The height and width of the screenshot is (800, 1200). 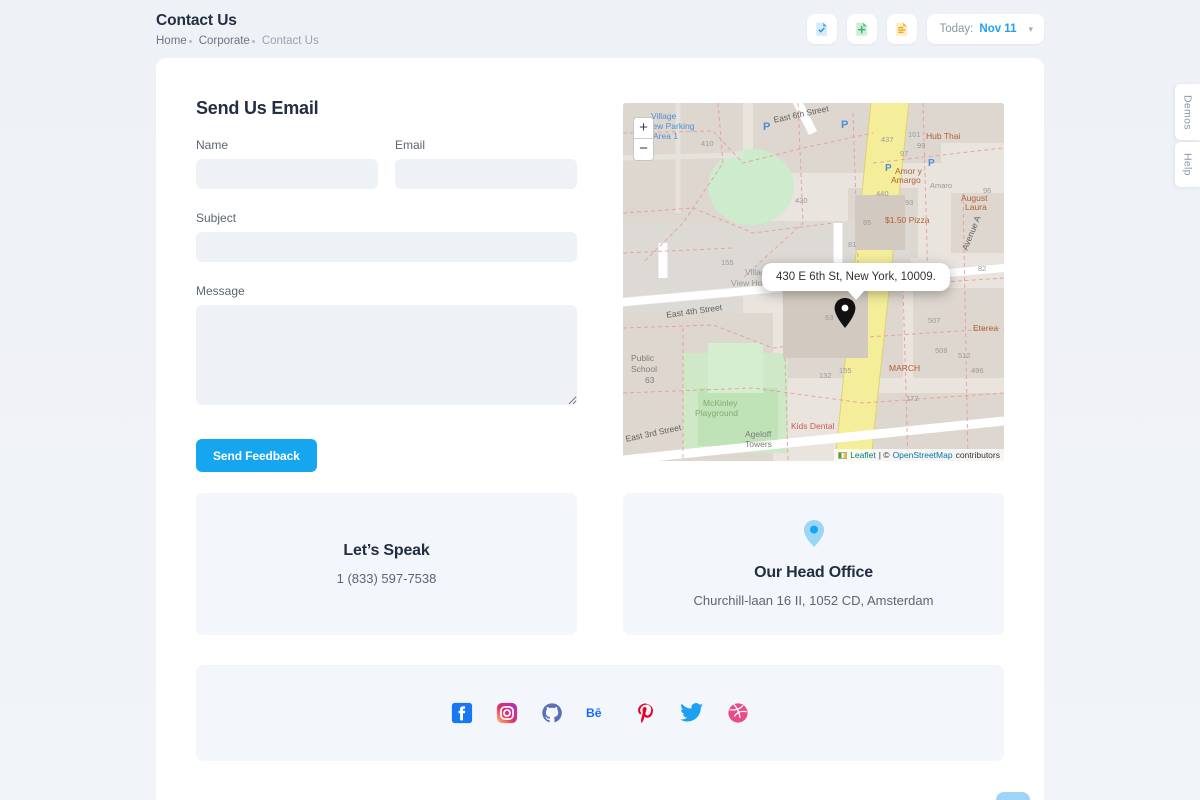 What do you see at coordinates (692, 713) in the screenshot?
I see `twitter-icon` at bounding box center [692, 713].